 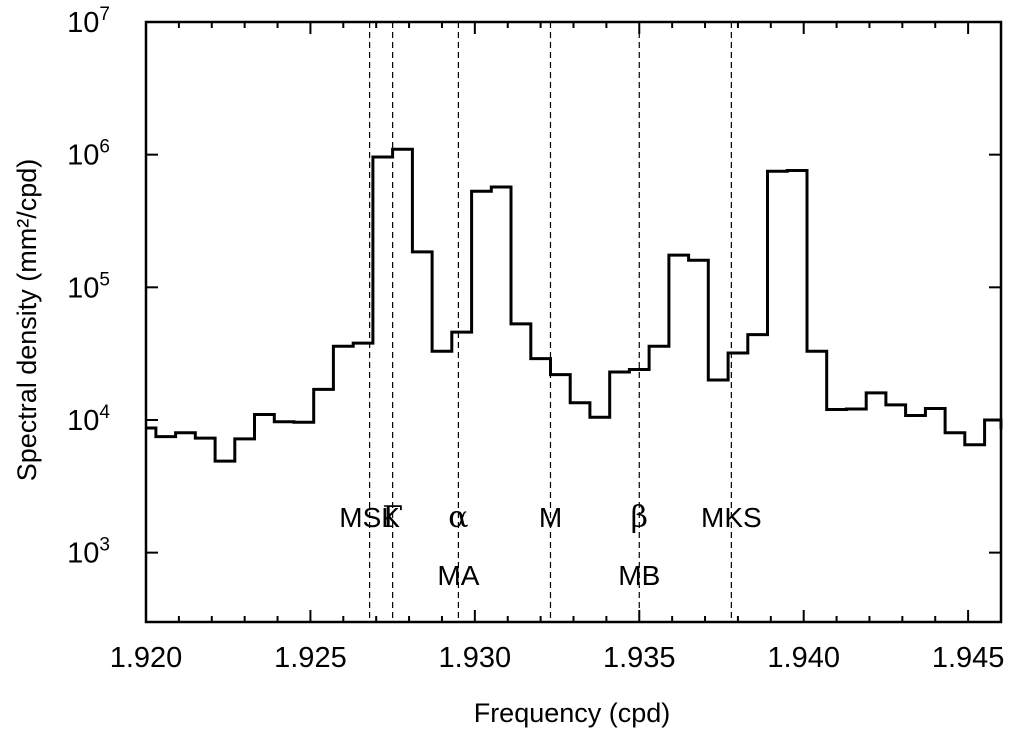 What do you see at coordinates (639, 658) in the screenshot?
I see `x-tick-label: 1.935` at bounding box center [639, 658].